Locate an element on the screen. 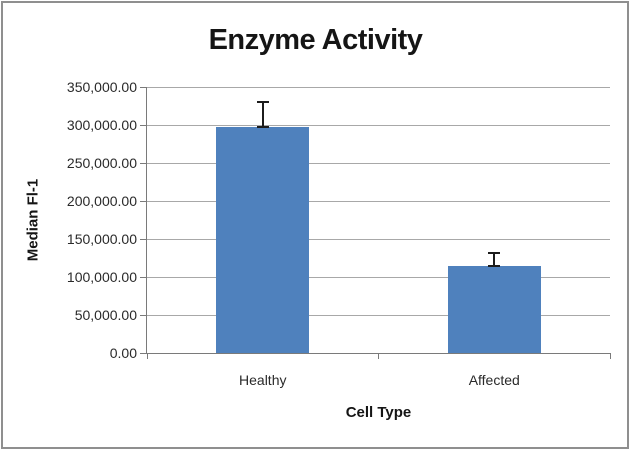 This screenshot has width=631, height=451. chart-title: Enzyme Activity is located at coordinates (315, 40).